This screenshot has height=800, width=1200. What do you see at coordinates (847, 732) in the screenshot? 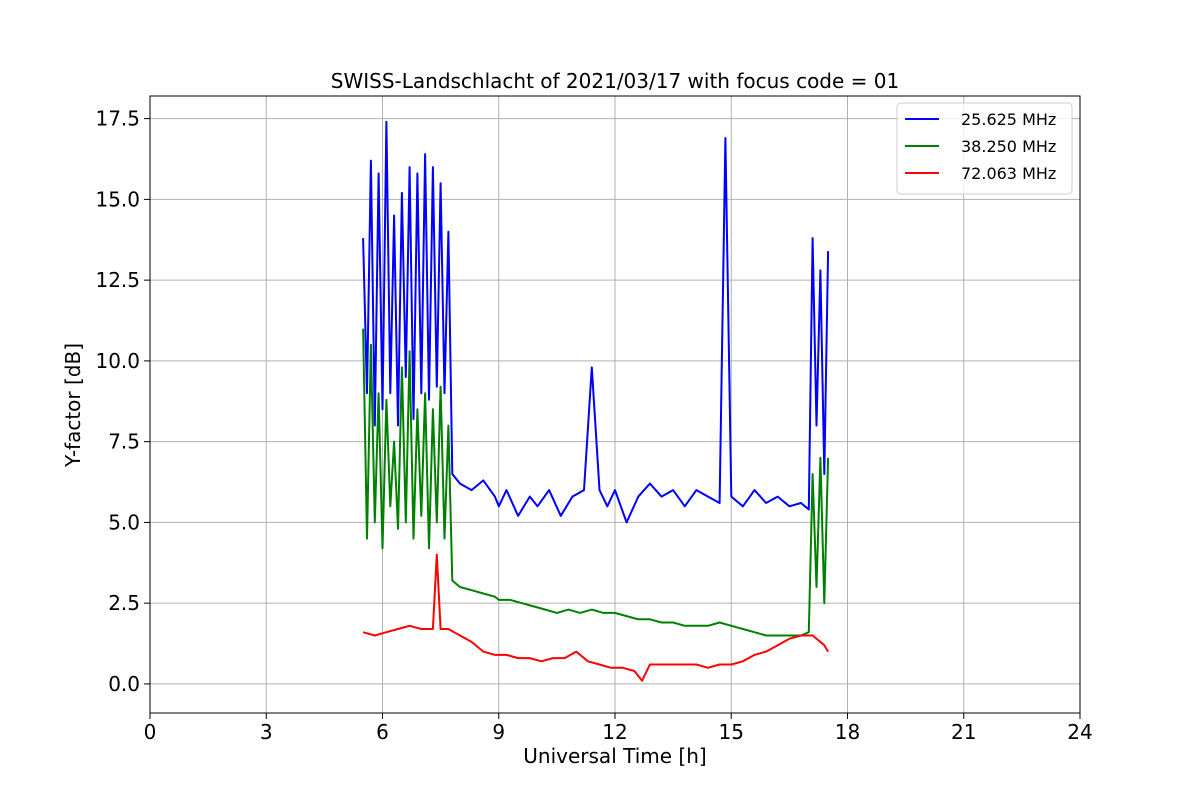
I see `x-tick-label: 18` at bounding box center [847, 732].